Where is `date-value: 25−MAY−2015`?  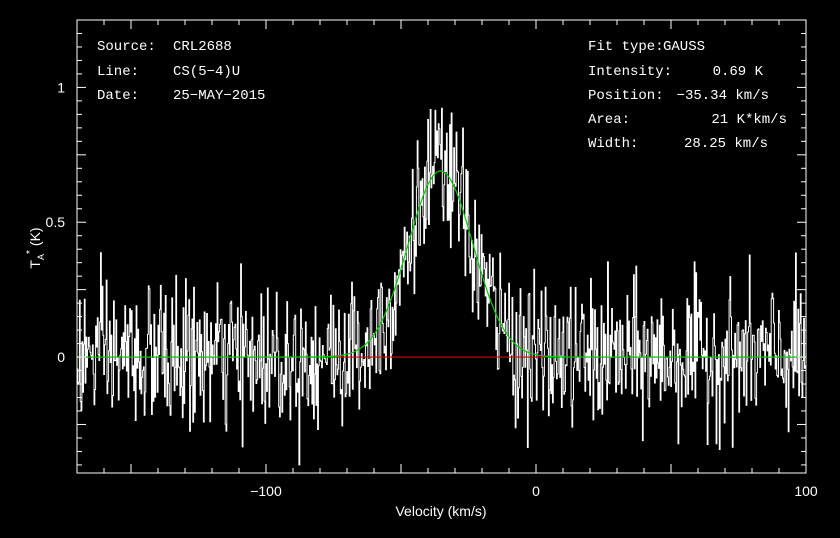
date-value: 25−MAY−2015 is located at coordinates (219, 96).